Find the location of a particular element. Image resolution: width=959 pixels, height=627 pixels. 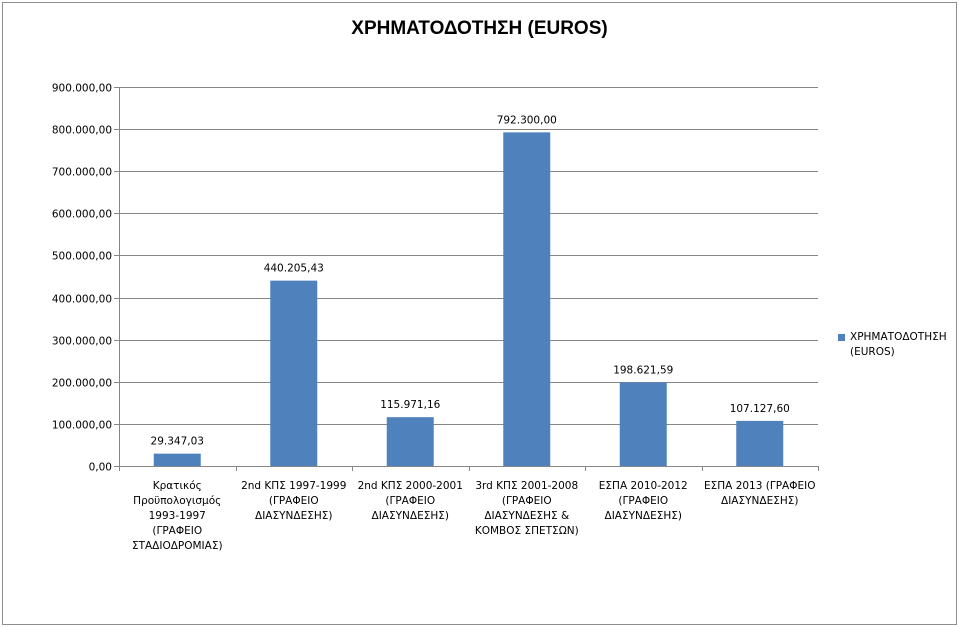

chart-title: ΧΡΗΜΑΤΟΔΟΤΗΣΗ (EUROS) is located at coordinates (479, 28).